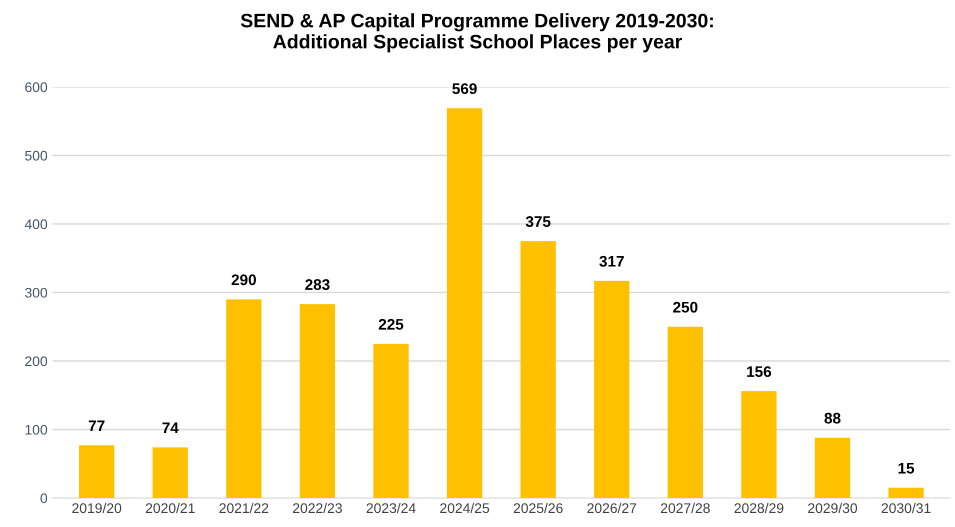 This screenshot has height=527, width=955. Describe the element at coordinates (317, 508) in the screenshot. I see `x-tick-label: 2022/23` at that location.